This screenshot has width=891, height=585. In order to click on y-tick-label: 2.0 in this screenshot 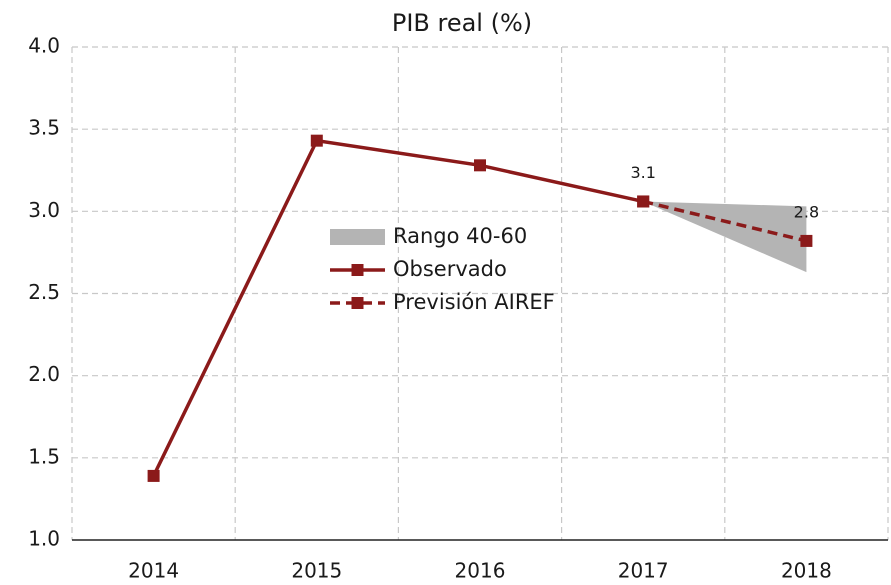, I will do `click(44, 374)`.